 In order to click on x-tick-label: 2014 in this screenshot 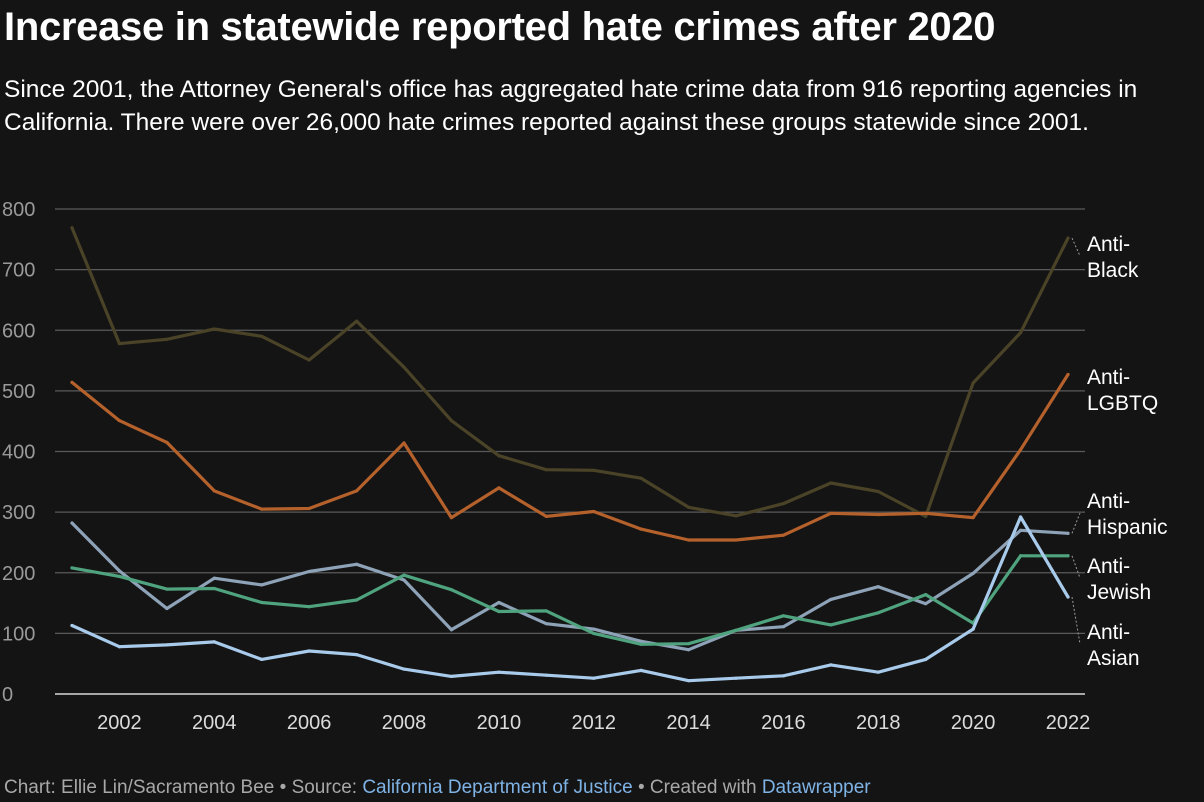, I will do `click(688, 723)`.